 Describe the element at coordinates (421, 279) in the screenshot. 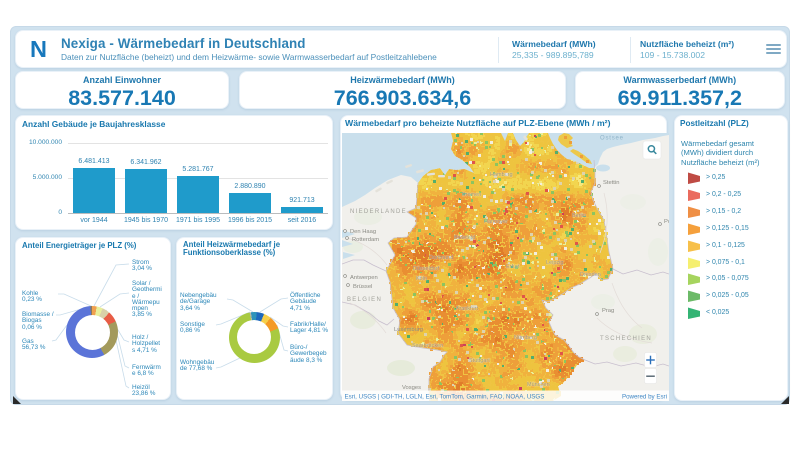

I see `svg-text: Köln` at that location.